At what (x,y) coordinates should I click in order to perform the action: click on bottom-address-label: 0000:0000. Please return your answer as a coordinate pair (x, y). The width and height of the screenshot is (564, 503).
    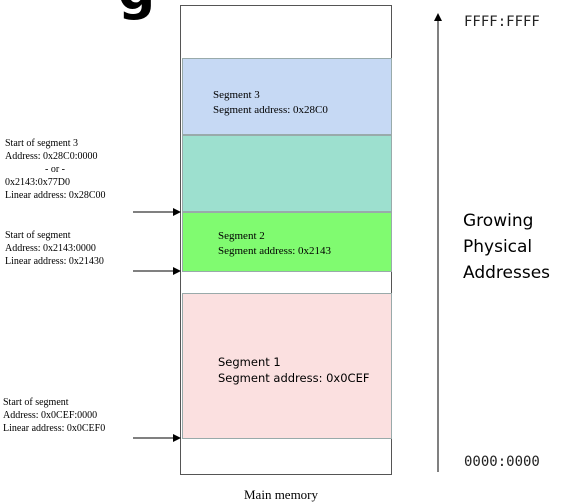
    Looking at the image, I should click on (502, 462).